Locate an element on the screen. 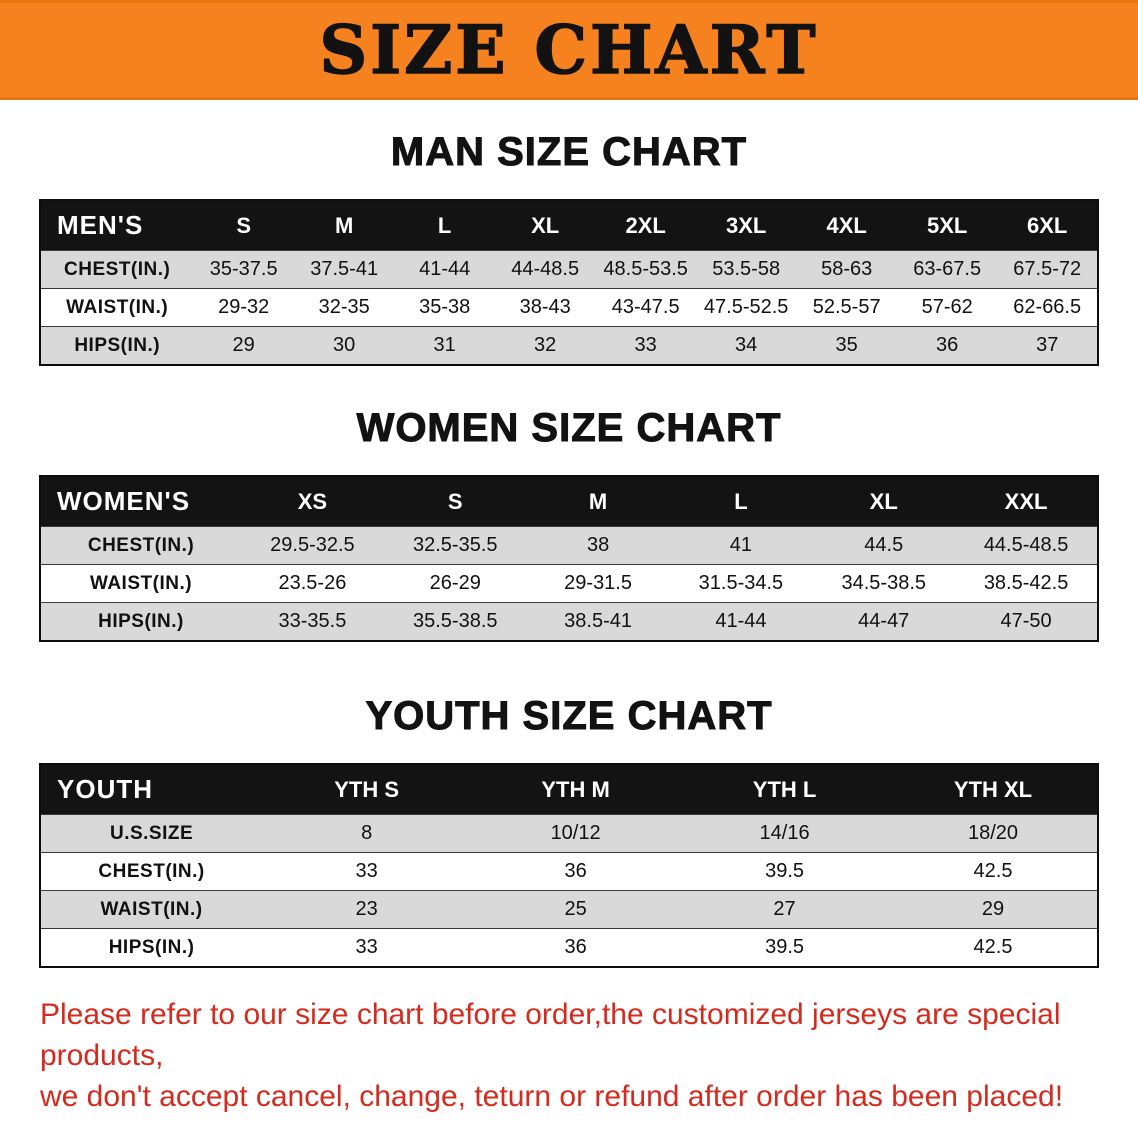 Image resolution: width=1138 pixels, height=1132 pixels. size-value: 33-35.5 is located at coordinates (312, 621).